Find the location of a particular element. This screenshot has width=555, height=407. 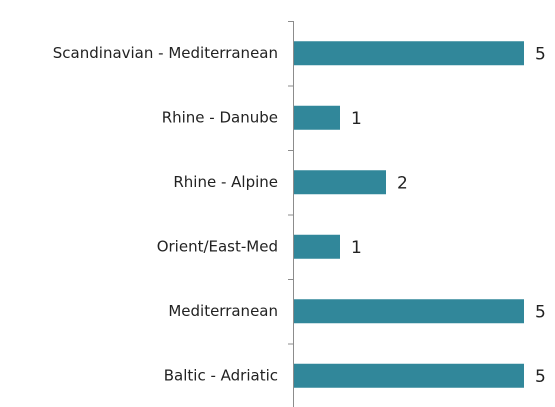

value-label: 2 is located at coordinates (402, 183).